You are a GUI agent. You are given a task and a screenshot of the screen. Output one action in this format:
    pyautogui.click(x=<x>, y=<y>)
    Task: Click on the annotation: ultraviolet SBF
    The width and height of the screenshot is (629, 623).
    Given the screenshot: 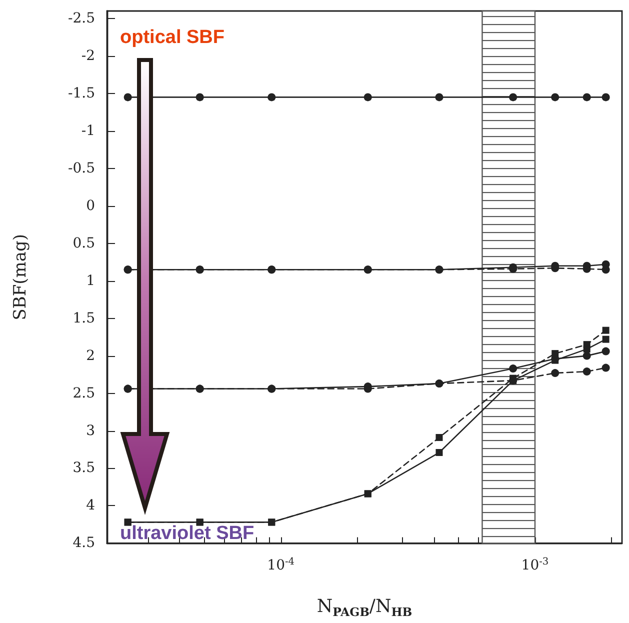 What is the action you would take?
    pyautogui.click(x=187, y=533)
    